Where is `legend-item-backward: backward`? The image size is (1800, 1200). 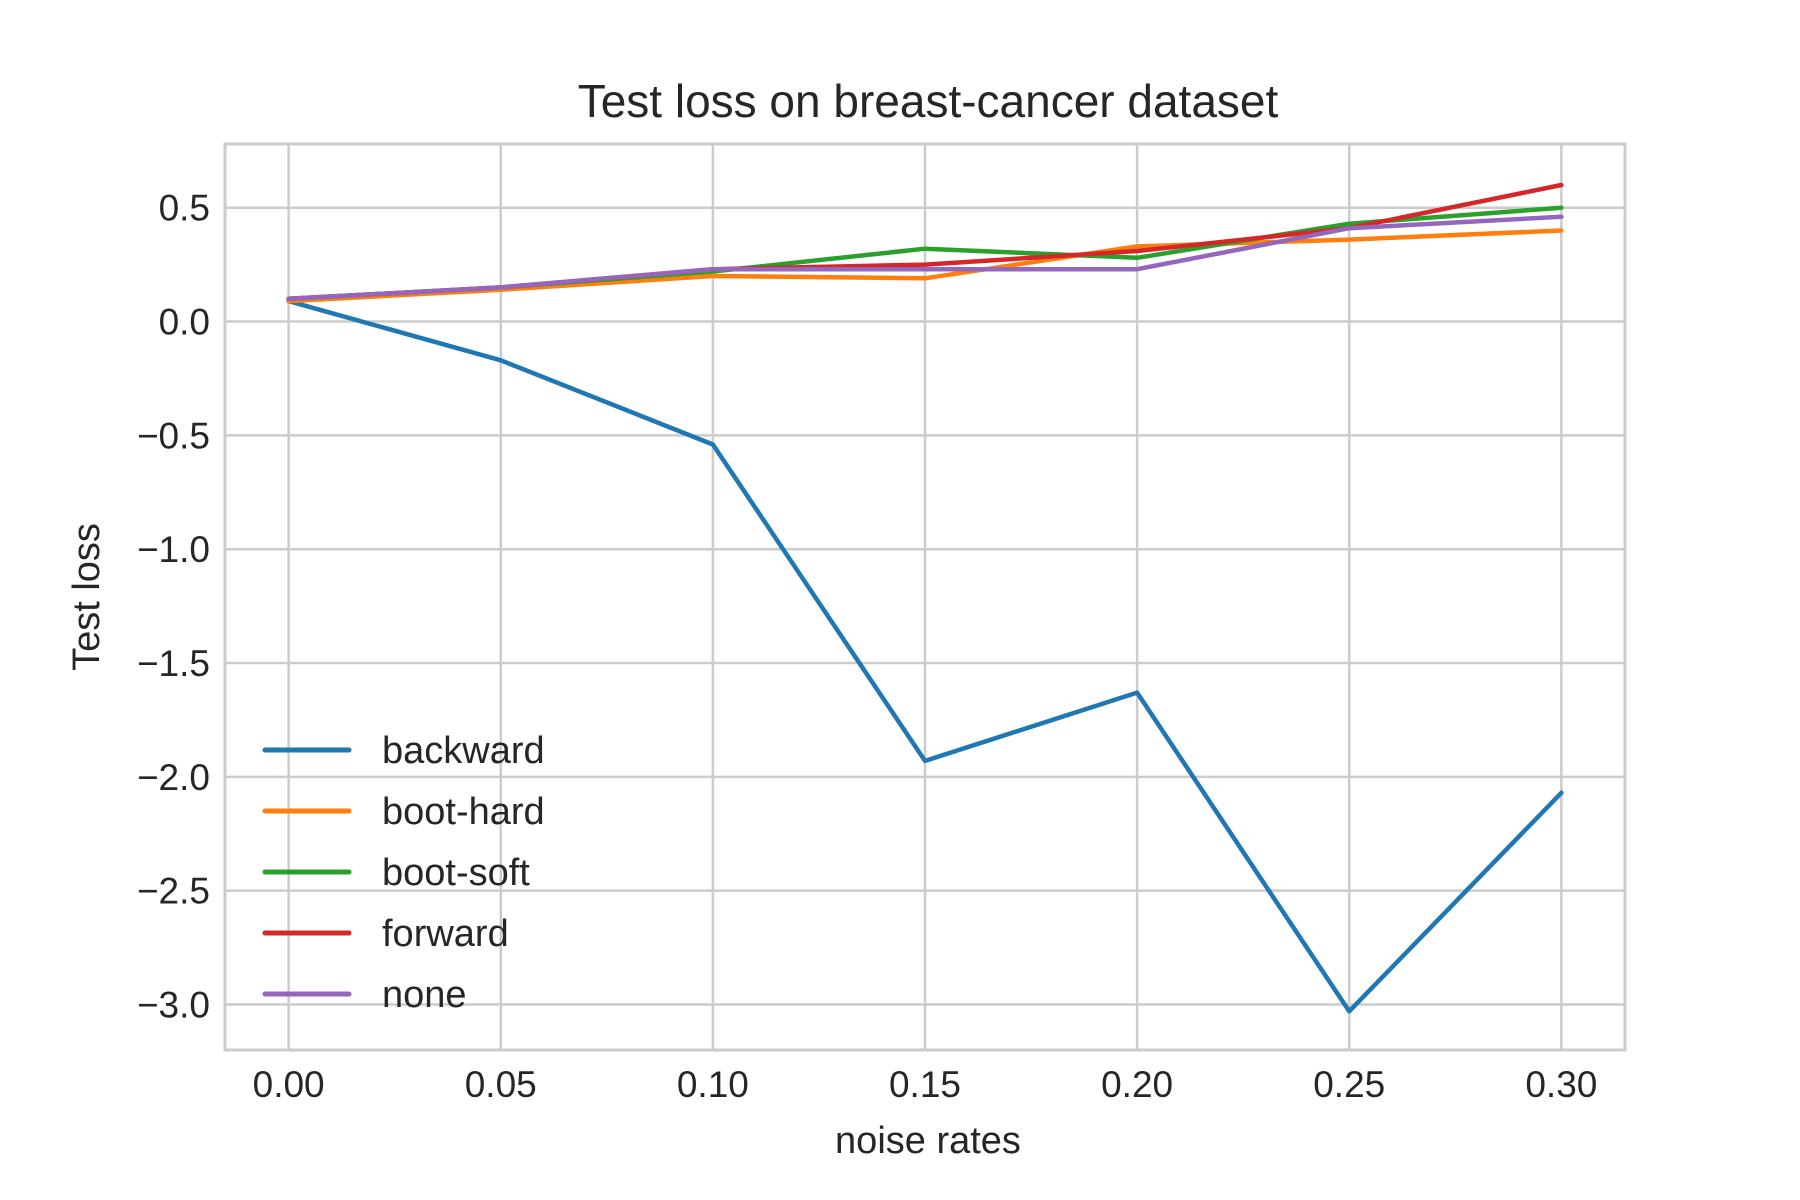
legend-item-backward: backward is located at coordinates (403, 751).